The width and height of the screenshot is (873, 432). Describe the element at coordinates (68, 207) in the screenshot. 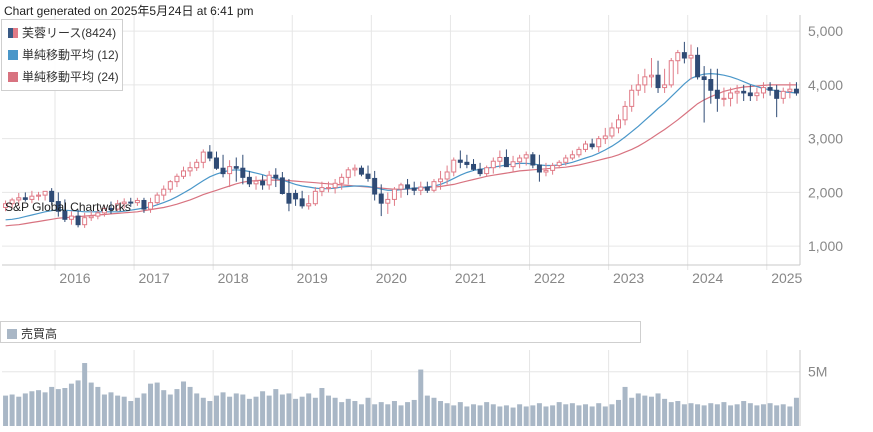

I see `chart-watermark: S&P Global Chartworks` at that location.